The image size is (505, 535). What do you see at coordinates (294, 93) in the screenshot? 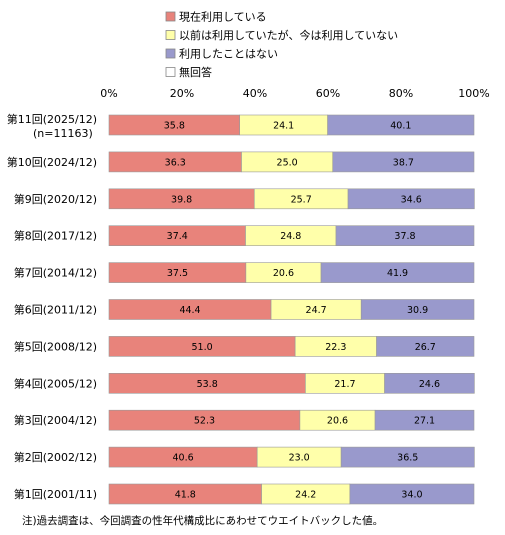
I see `x-axis-ticks: 0% 20% 40% 60% 80% 100%` at bounding box center [294, 93].